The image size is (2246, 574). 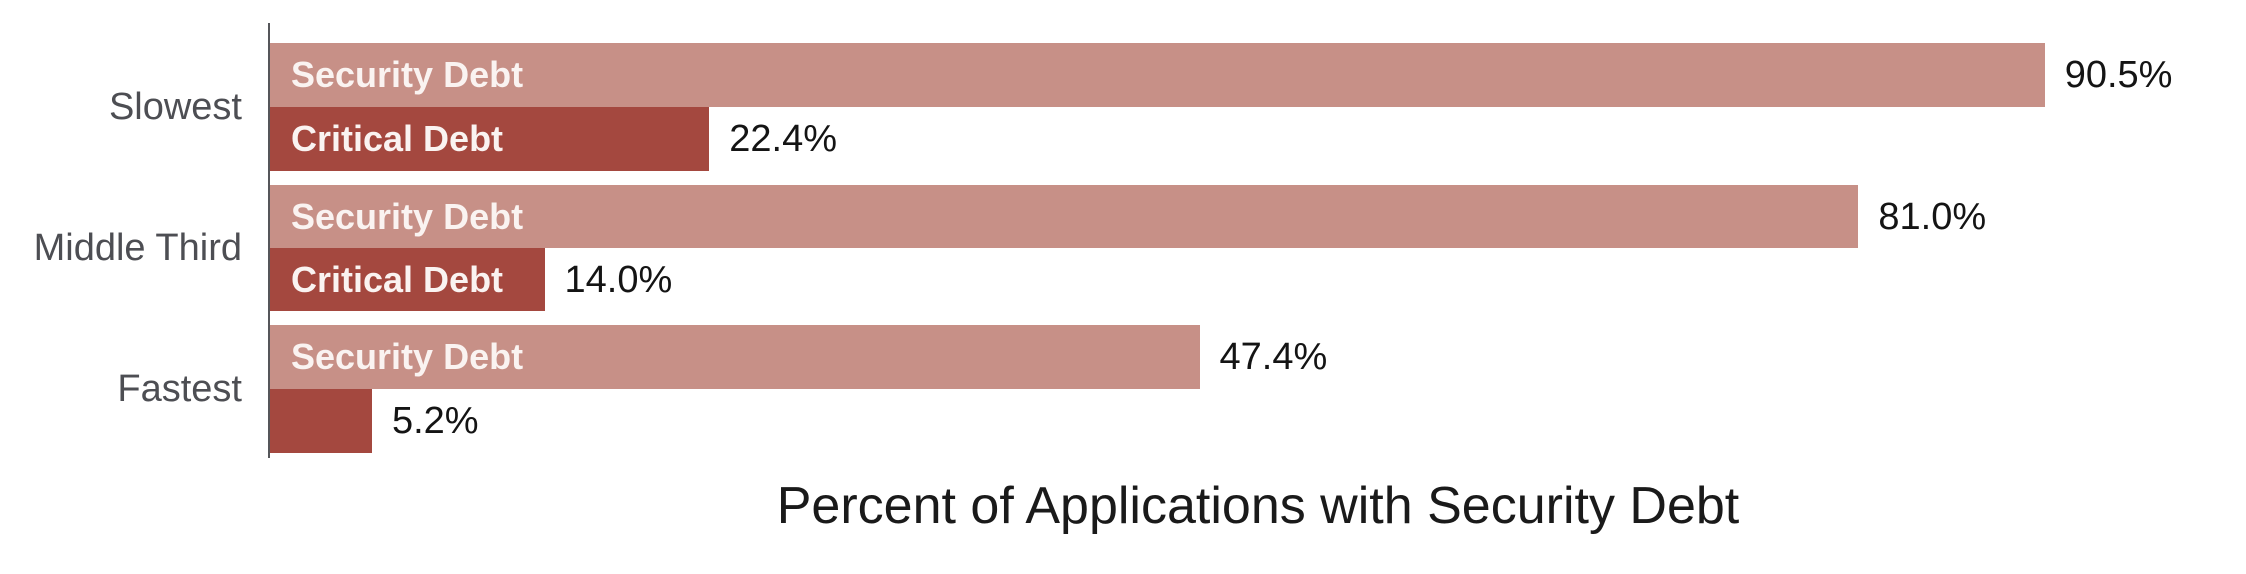 I want to click on value-label: 14.0%, so click(x=618, y=279).